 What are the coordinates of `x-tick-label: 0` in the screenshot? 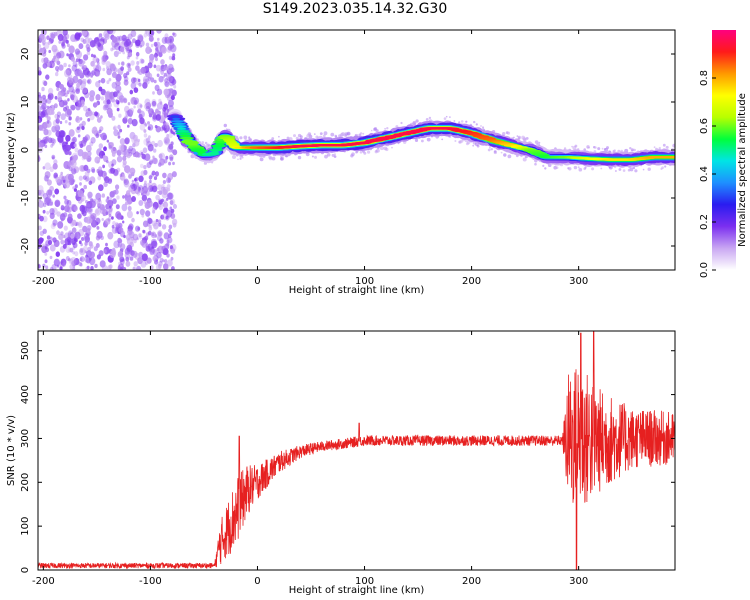 It's located at (257, 281).